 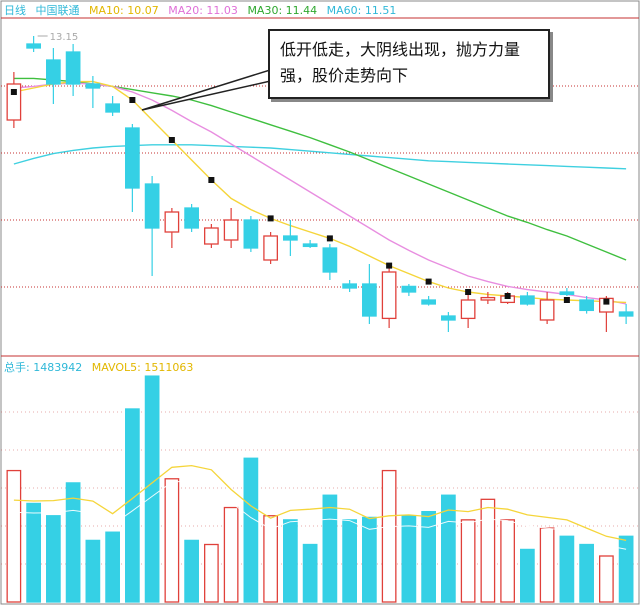 I want to click on volume-value: 总手: 1483942, so click(x=43, y=367).